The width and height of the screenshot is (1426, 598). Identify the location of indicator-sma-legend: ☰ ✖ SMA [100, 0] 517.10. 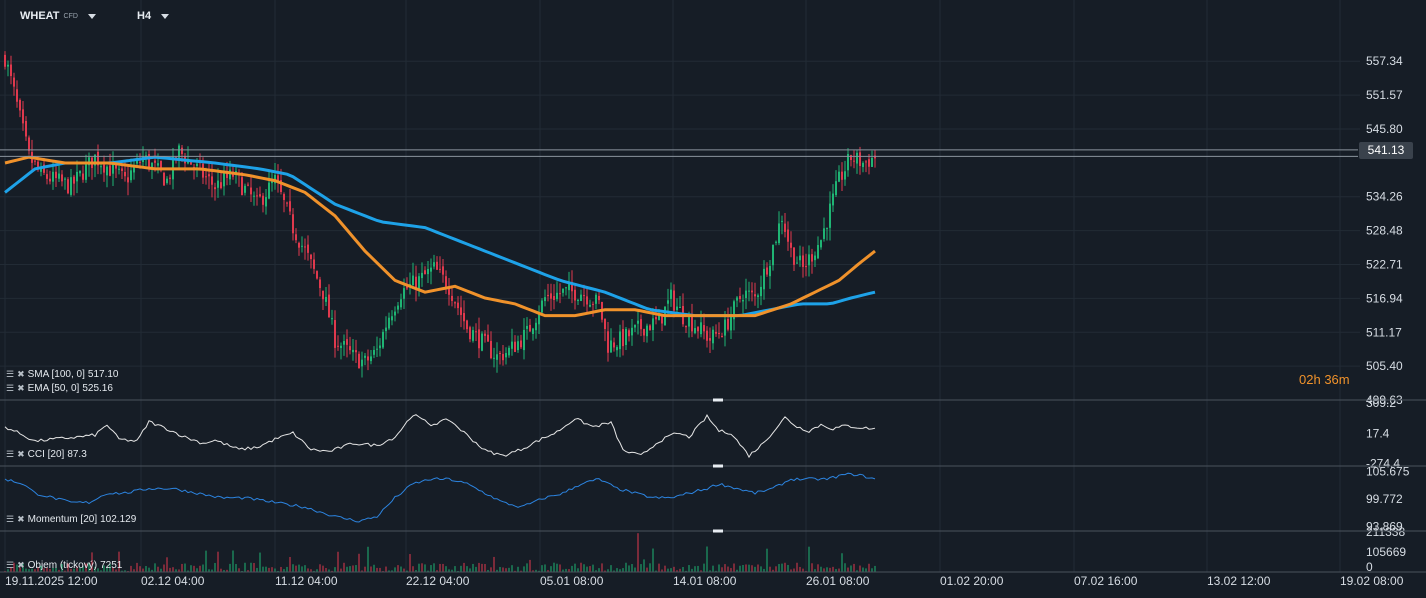
(62, 374).